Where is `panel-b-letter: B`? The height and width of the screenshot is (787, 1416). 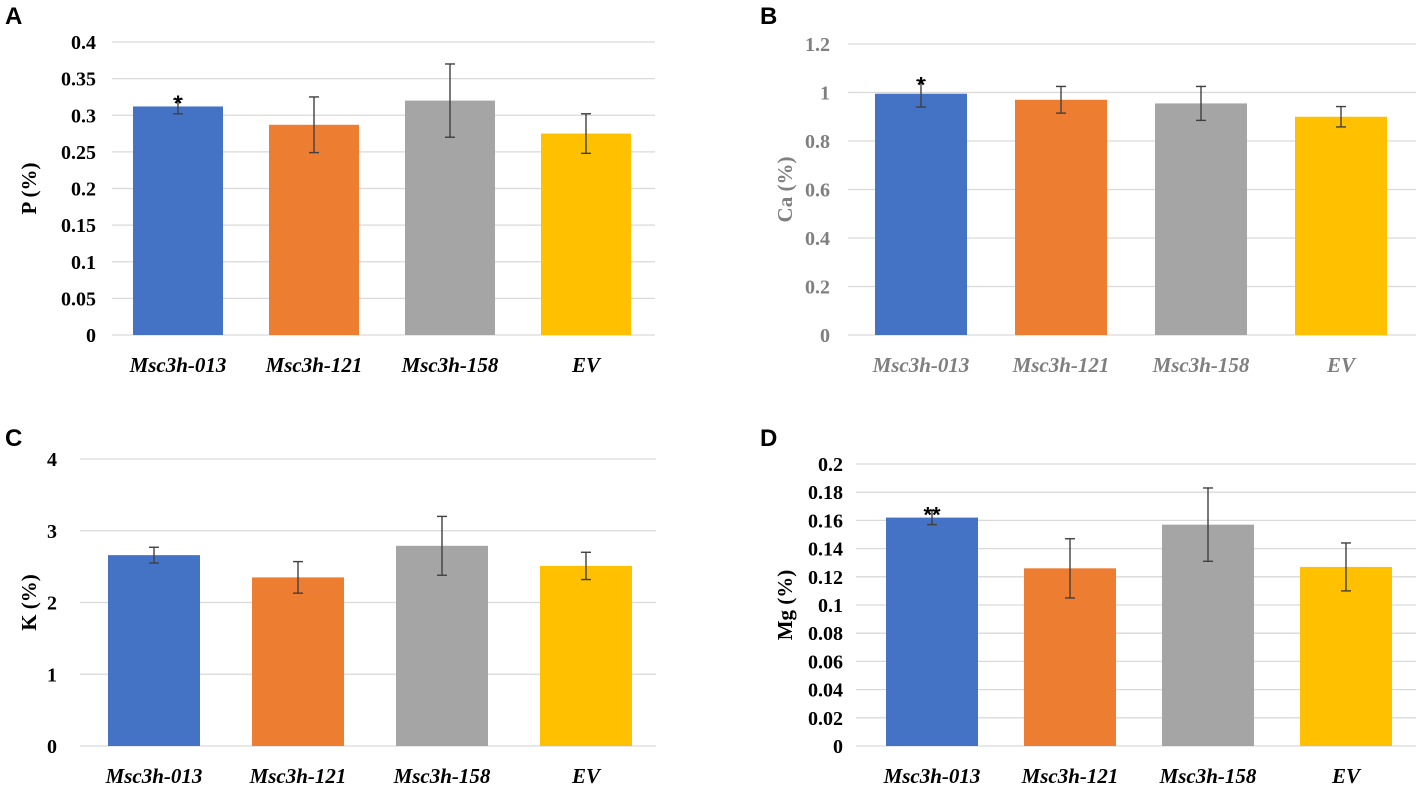 panel-b-letter: B is located at coordinates (768, 16).